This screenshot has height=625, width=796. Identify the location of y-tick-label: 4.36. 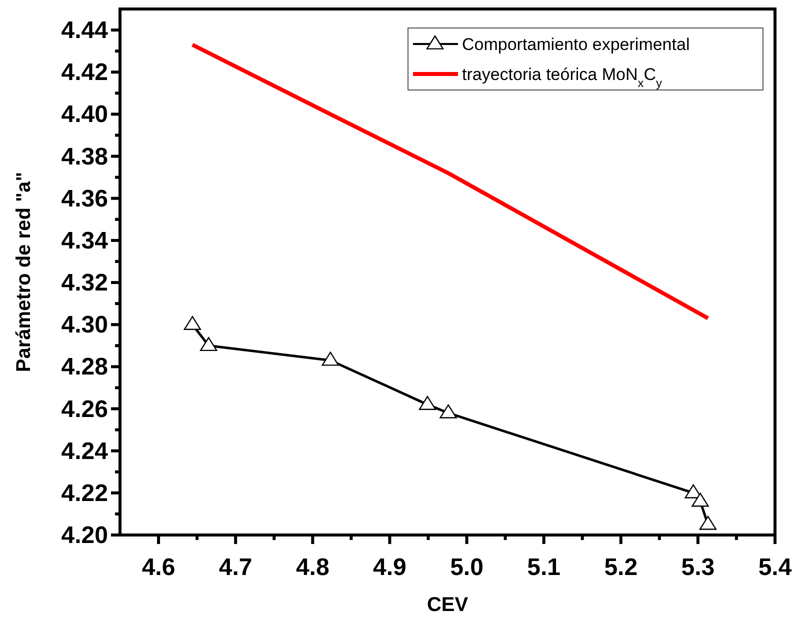
(84, 198).